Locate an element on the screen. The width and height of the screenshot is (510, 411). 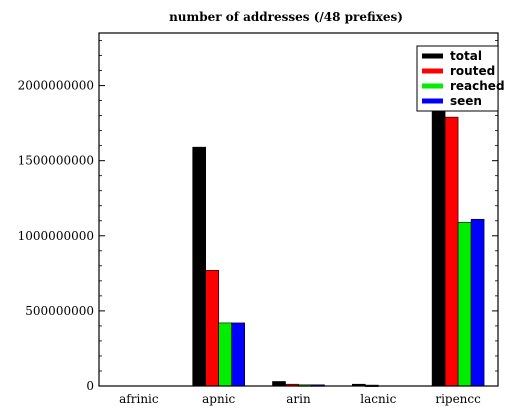
bar-total-apnic is located at coordinates (199, 266).